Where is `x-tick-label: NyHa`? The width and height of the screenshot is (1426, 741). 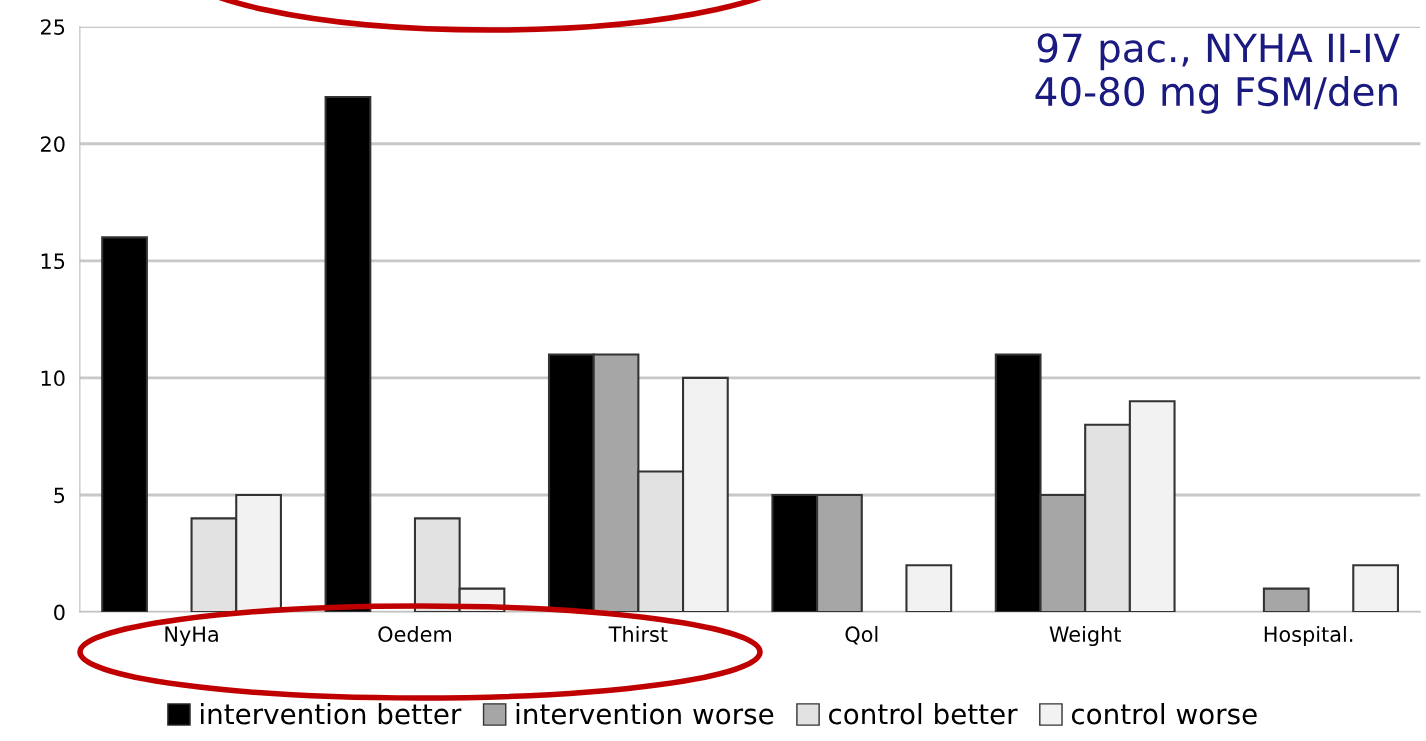
x-tick-label: NyHa is located at coordinates (191, 636).